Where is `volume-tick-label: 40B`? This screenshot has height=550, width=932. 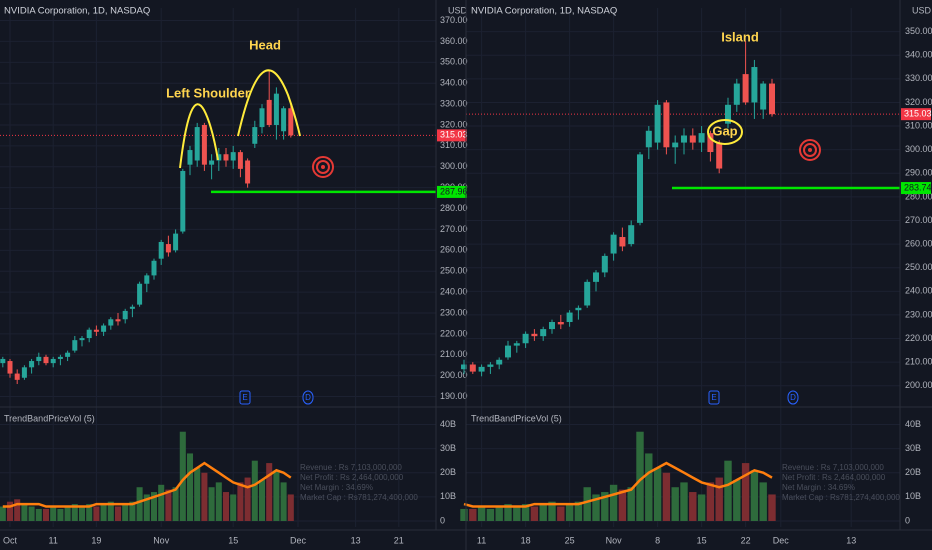
volume-tick-label: 40B is located at coordinates (913, 424).